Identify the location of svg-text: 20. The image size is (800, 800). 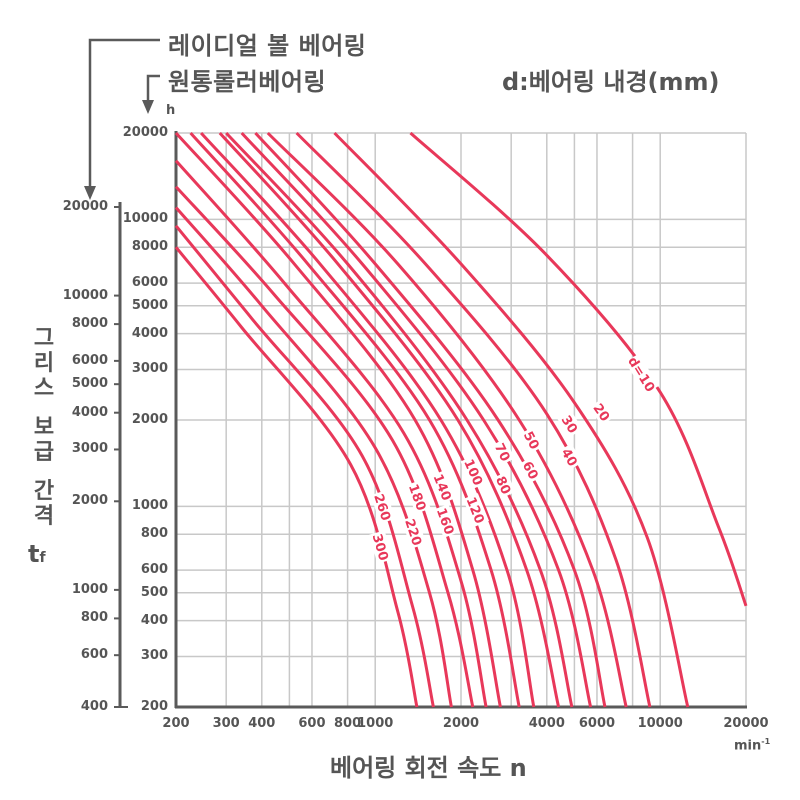
(600, 412).